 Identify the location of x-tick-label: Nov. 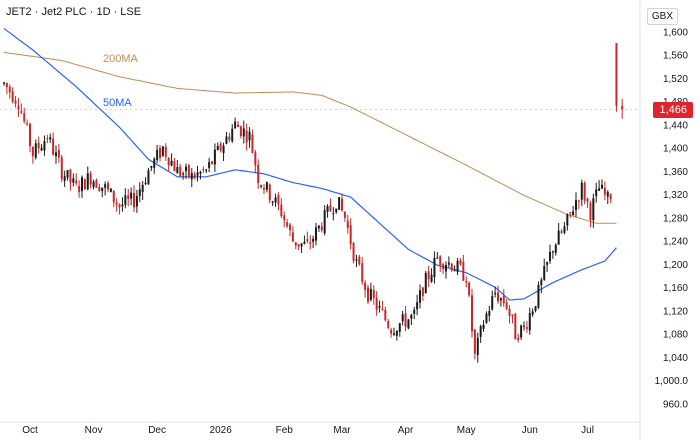
(94, 430).